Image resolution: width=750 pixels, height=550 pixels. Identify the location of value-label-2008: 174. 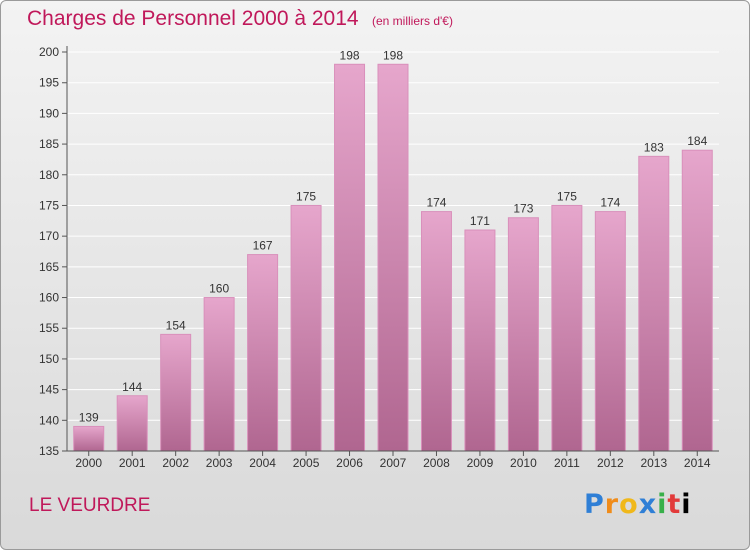
(436, 203).